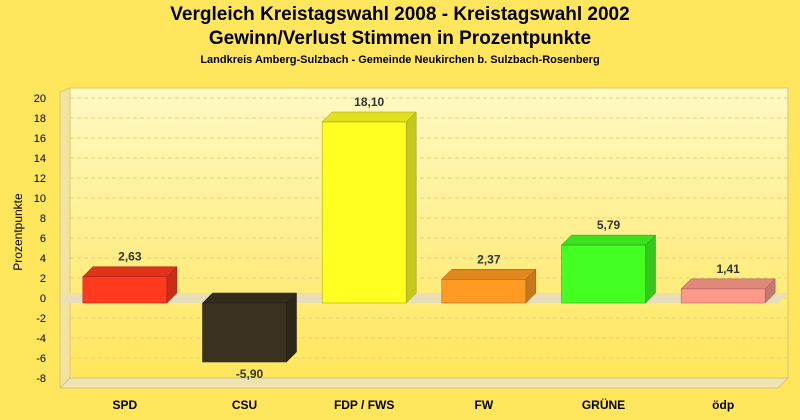  What do you see at coordinates (40, 139) in the screenshot?
I see `y-tick-label: 16` at bounding box center [40, 139].